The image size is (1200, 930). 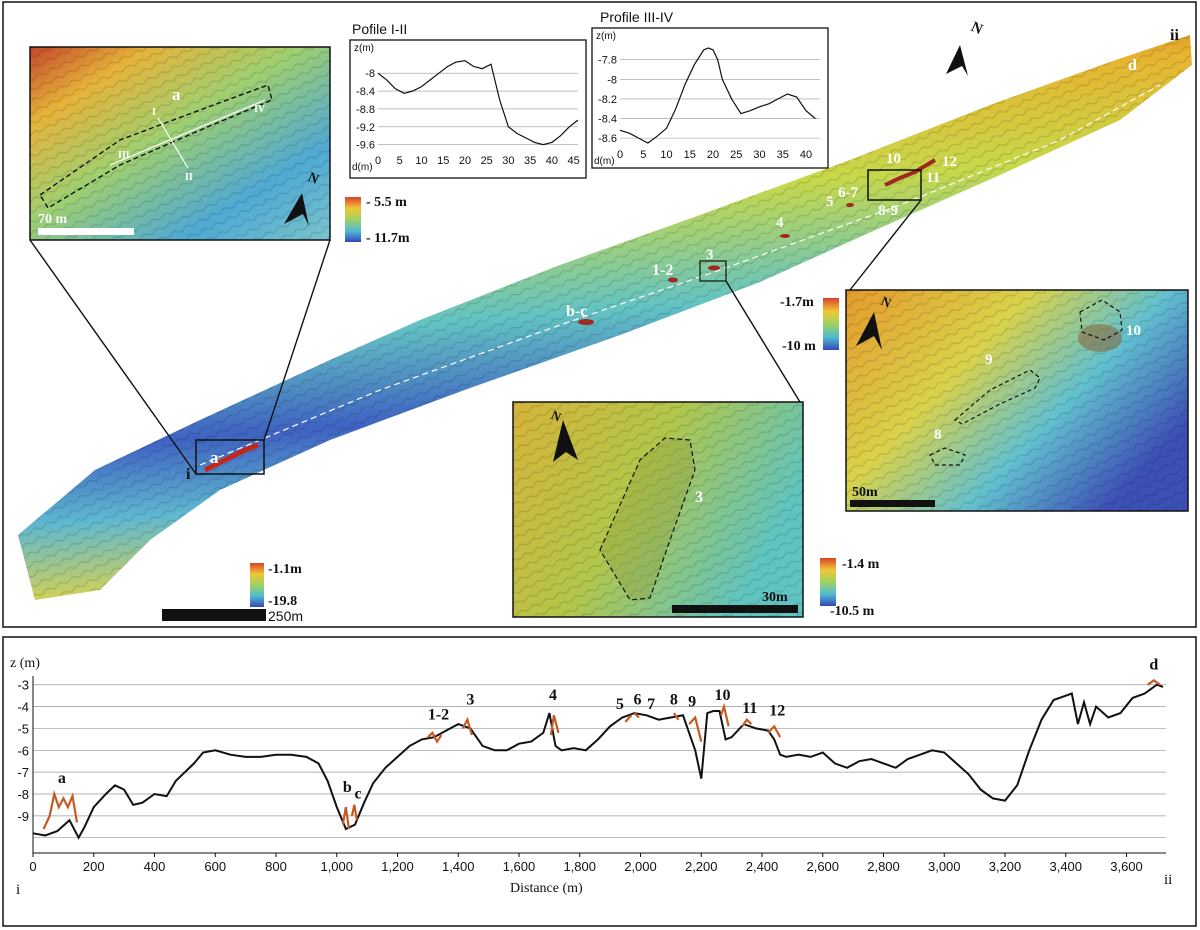 I want to click on annotation-label: d, so click(x=1153, y=664).